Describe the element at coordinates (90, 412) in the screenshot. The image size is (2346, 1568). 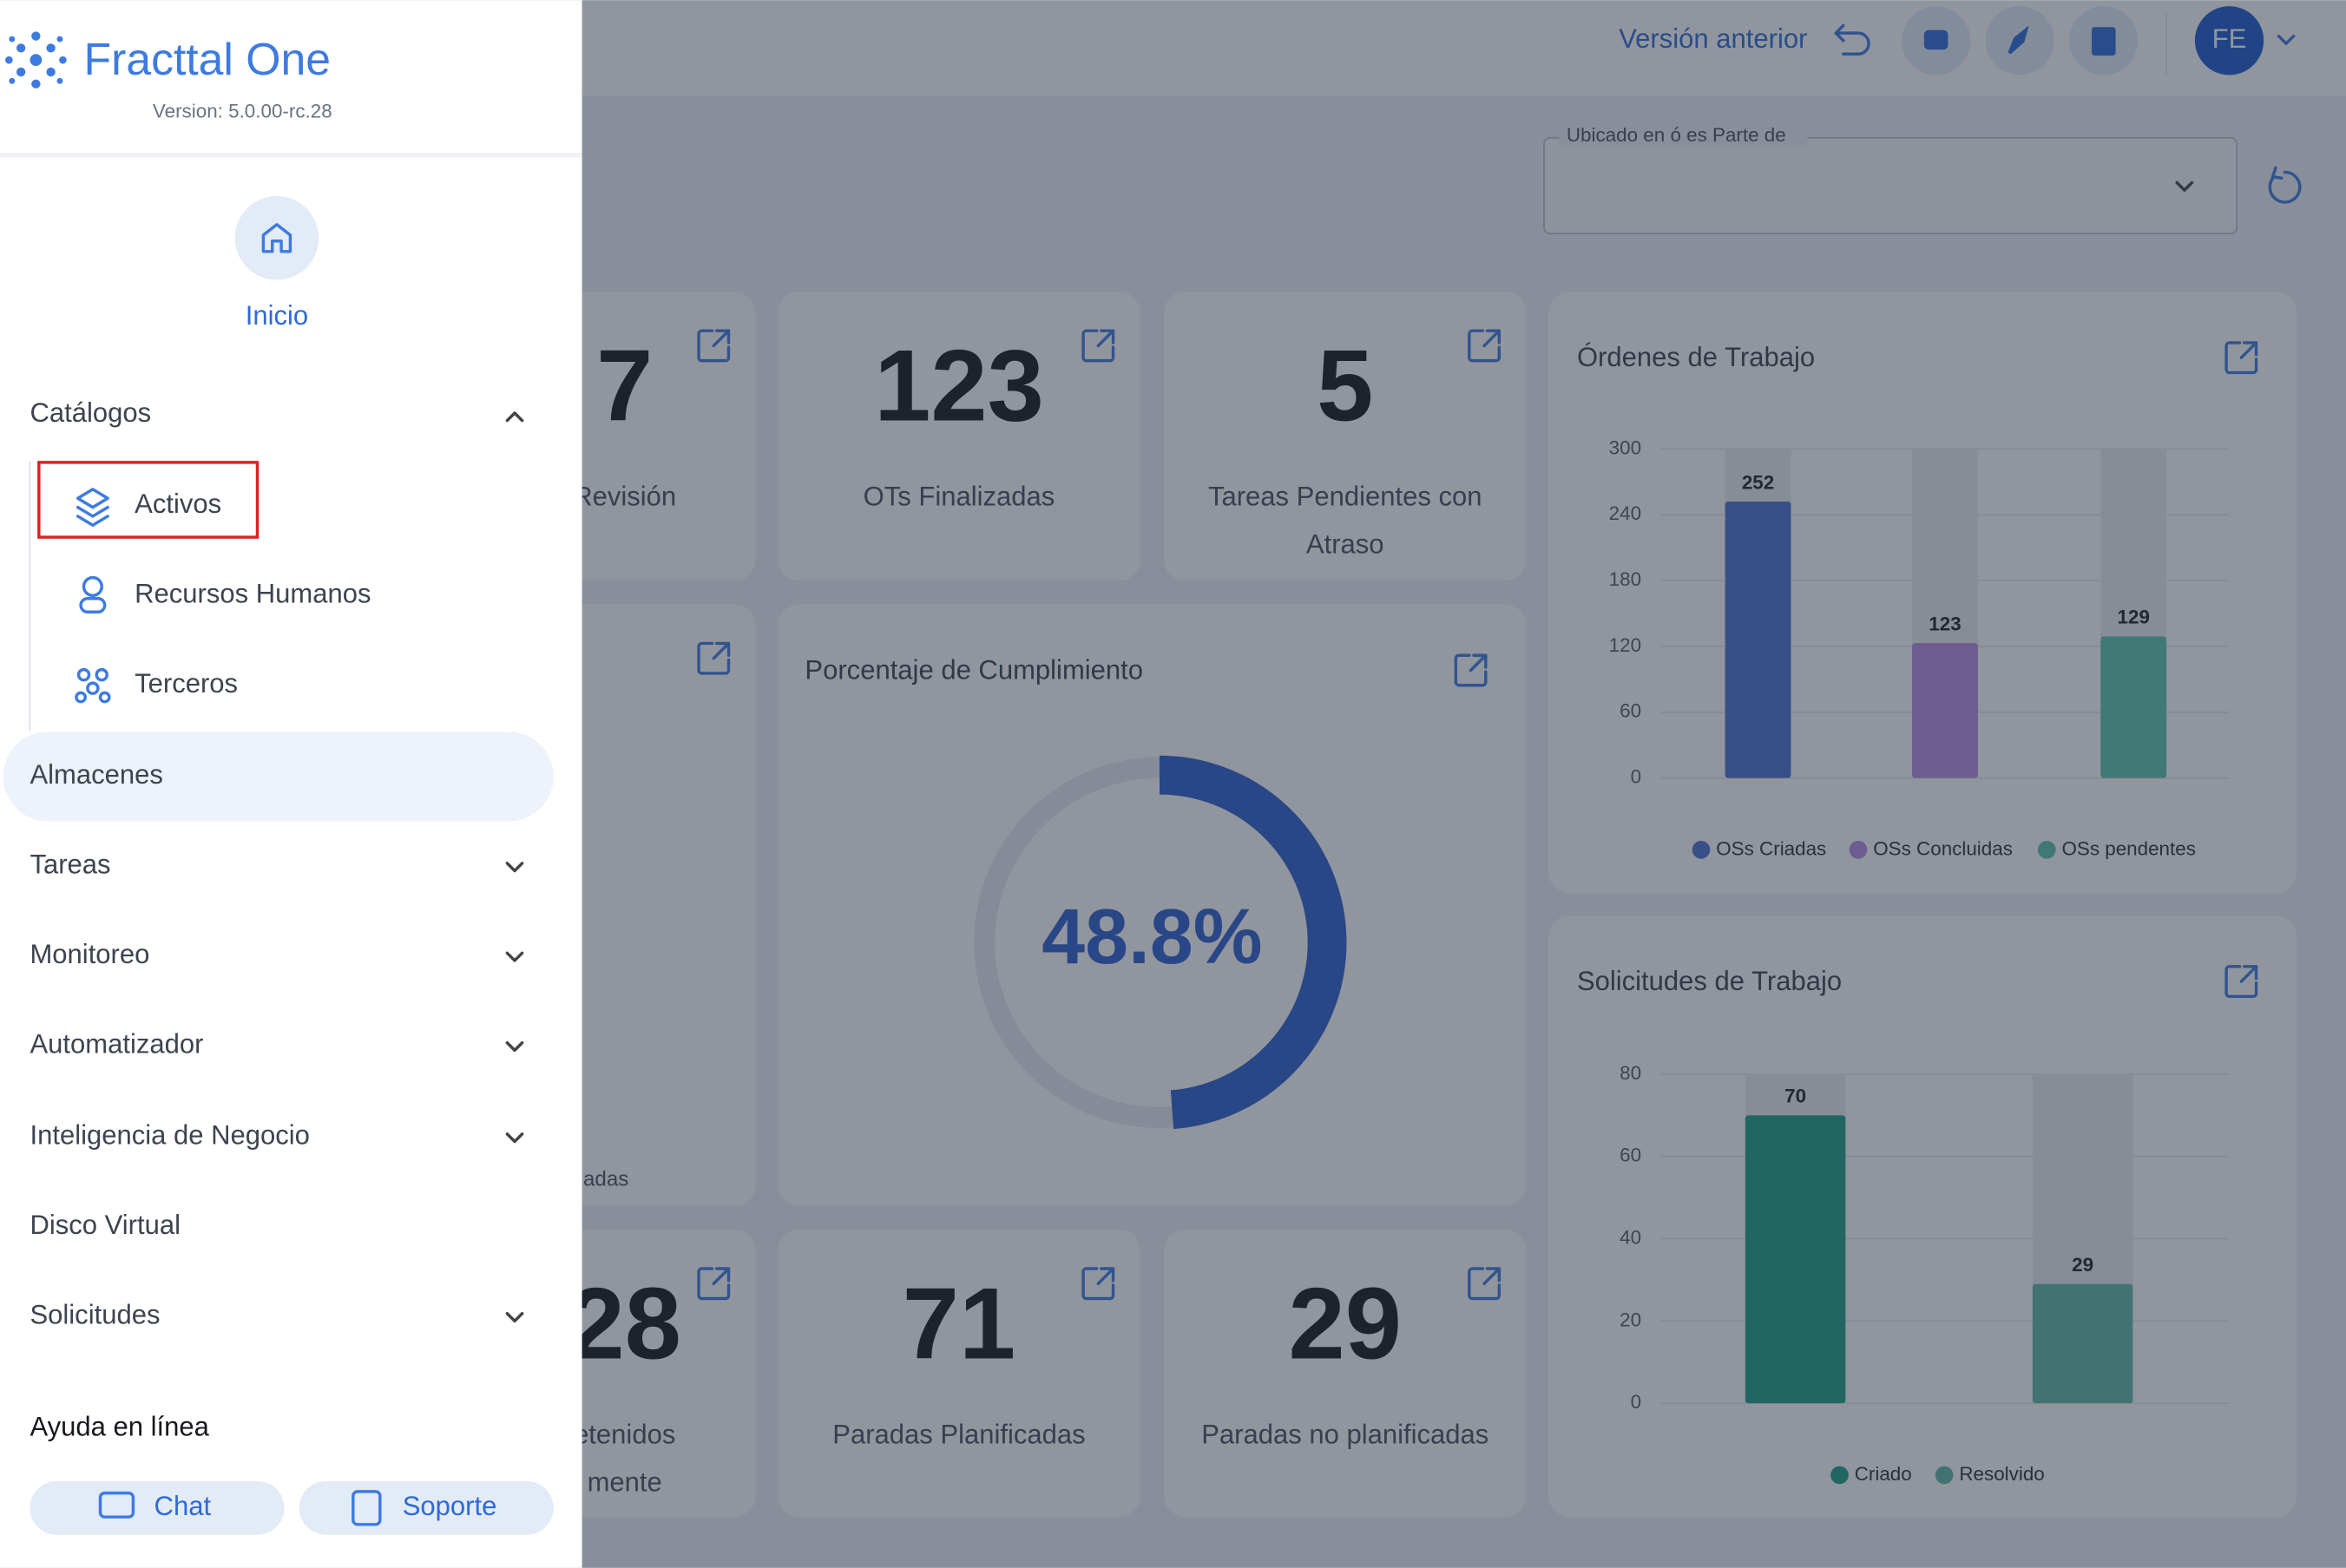
I see `catalog-menu: Catálogos` at that location.